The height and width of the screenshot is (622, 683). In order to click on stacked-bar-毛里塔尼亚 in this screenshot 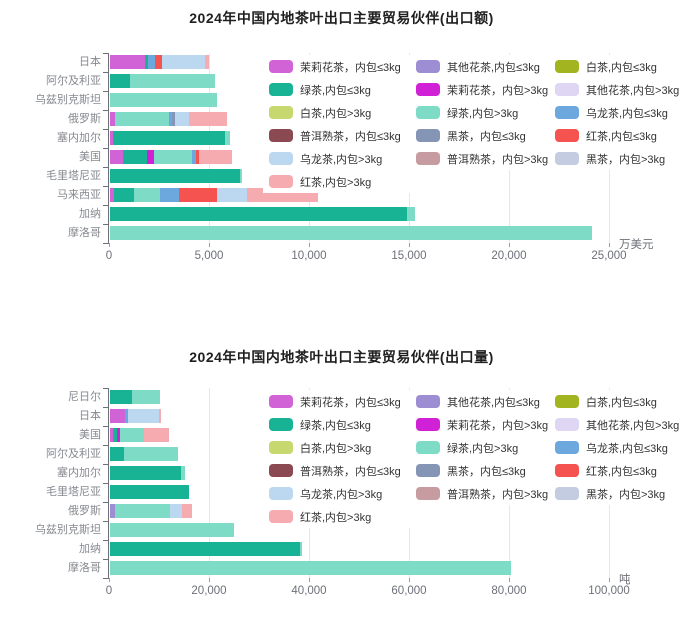, I will do `click(149, 492)`.